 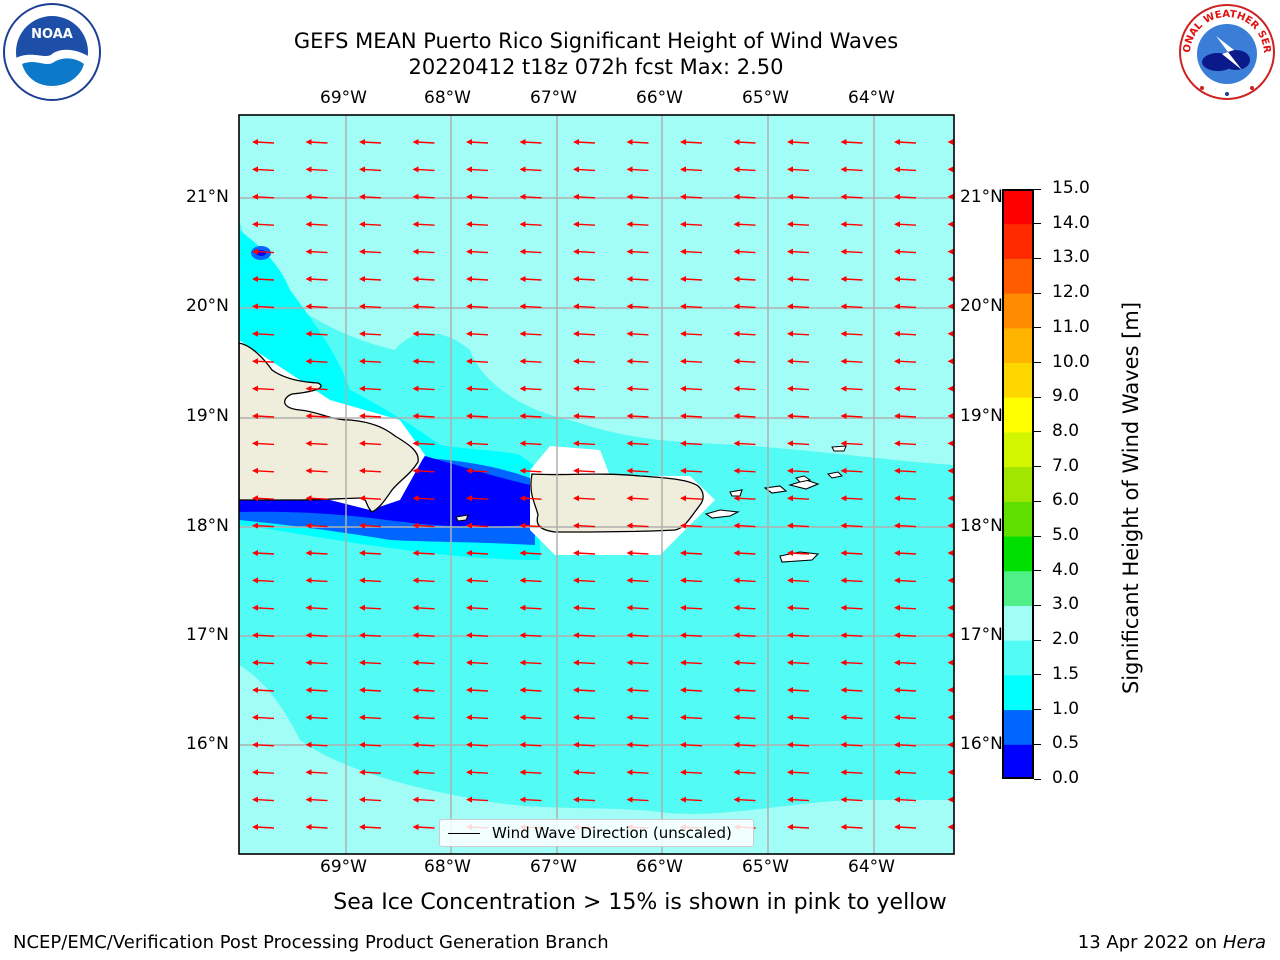 I want to click on coastal-mask-puerto-rico, so click(x=622, y=500).